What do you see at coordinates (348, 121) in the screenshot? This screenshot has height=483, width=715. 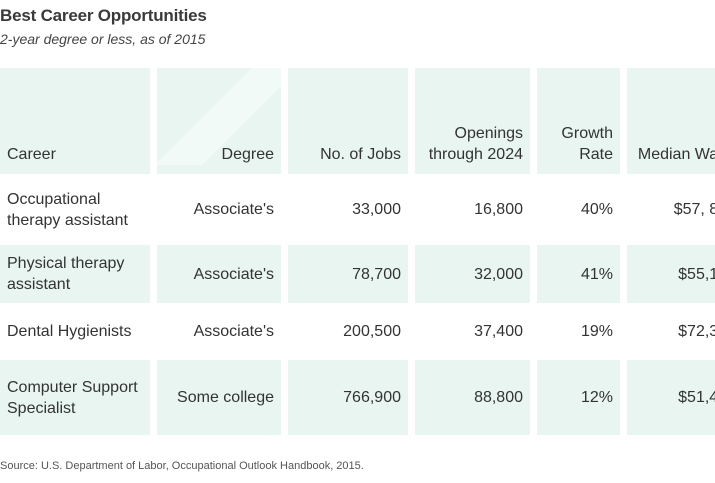 I see `column-header-jobs: No. of Jobs` at bounding box center [348, 121].